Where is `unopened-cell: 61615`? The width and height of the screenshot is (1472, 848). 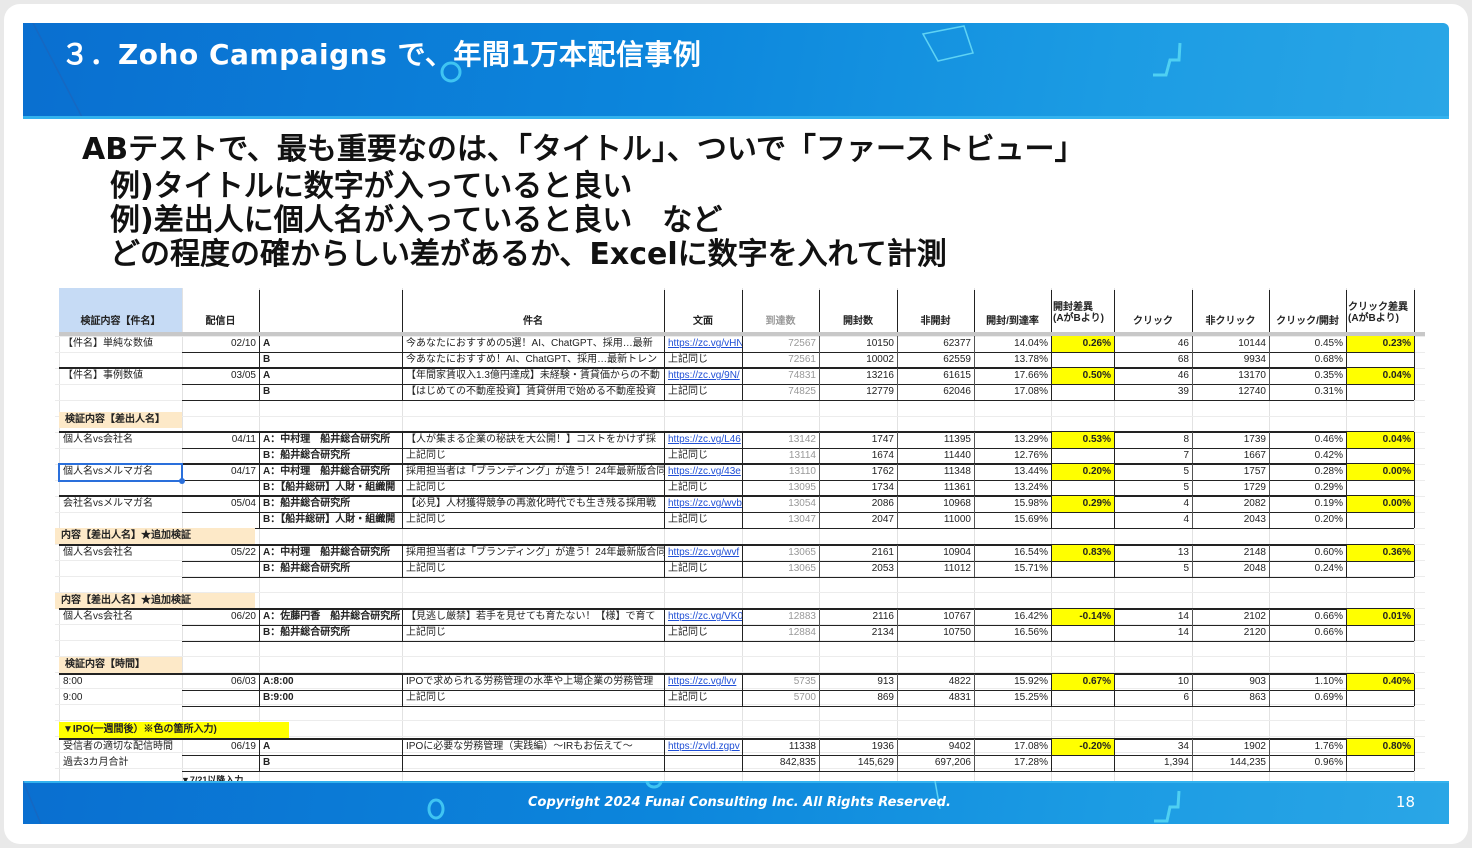
unopened-cell: 61615 is located at coordinates (957, 375).